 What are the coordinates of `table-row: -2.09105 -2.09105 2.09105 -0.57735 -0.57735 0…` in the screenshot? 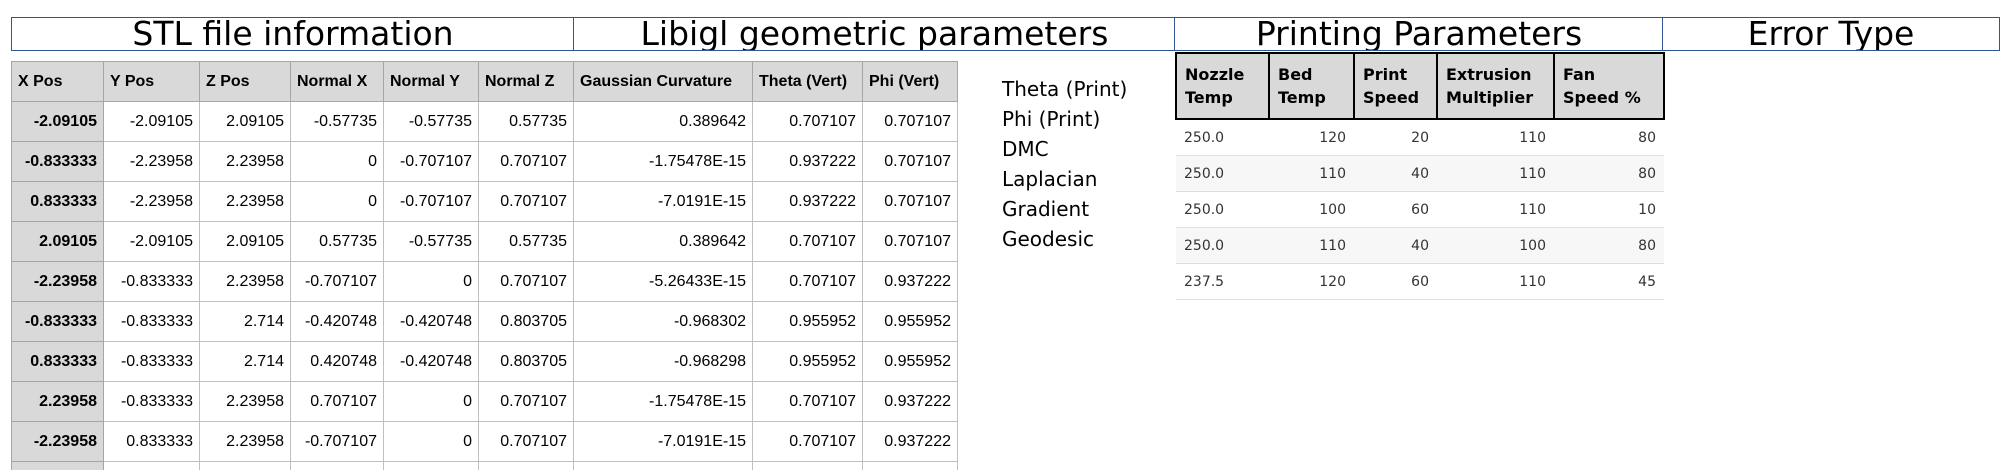 It's located at (484, 121).